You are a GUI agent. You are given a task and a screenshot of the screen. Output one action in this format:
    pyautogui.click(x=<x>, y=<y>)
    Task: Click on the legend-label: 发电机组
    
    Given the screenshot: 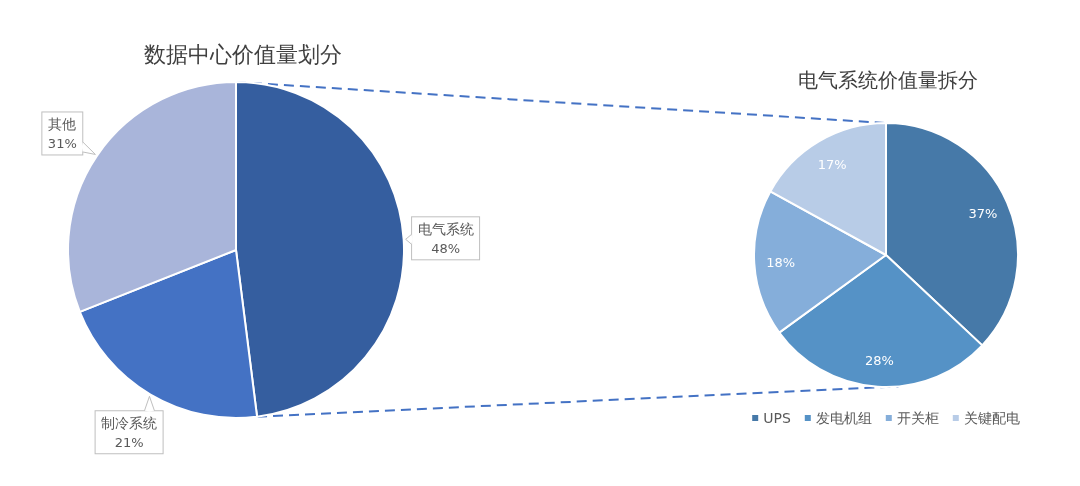 What is the action you would take?
    pyautogui.click(x=843, y=418)
    